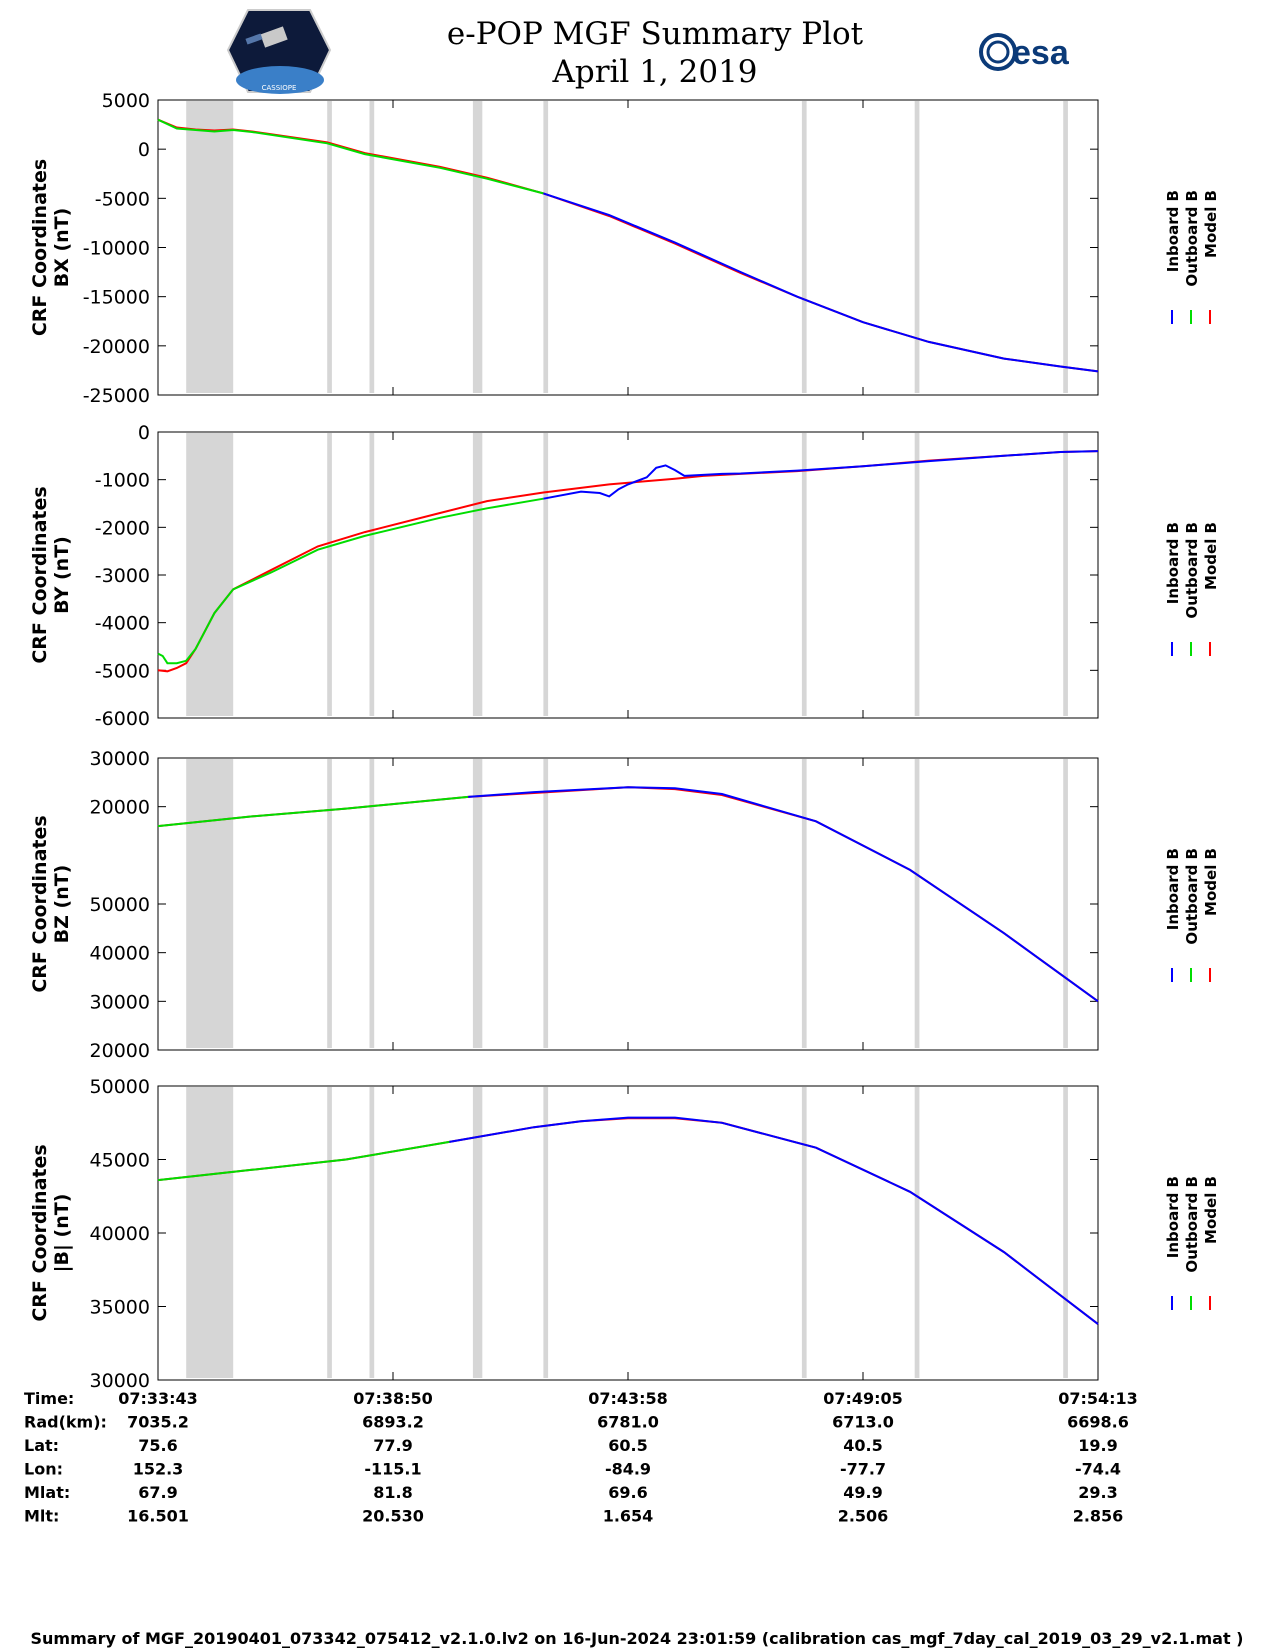  I want to click on y-tick-label: -15000, so click(116, 298).